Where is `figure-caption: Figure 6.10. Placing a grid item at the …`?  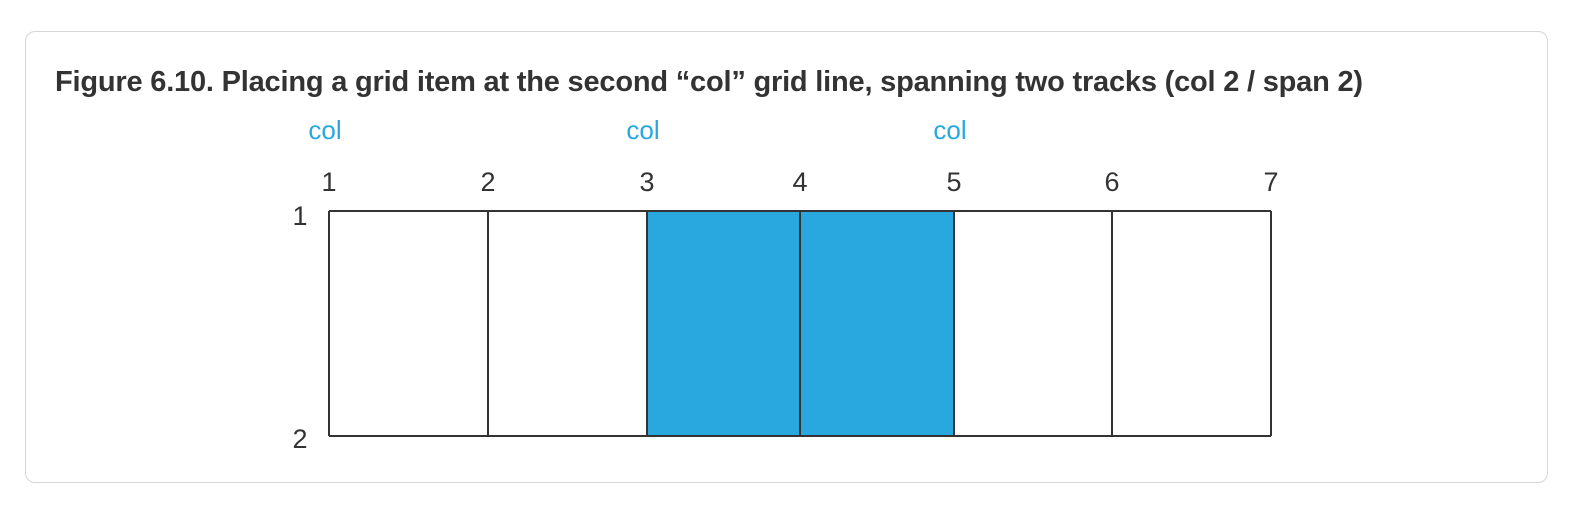
figure-caption: Figure 6.10. Placing a grid item at the … is located at coordinates (709, 82).